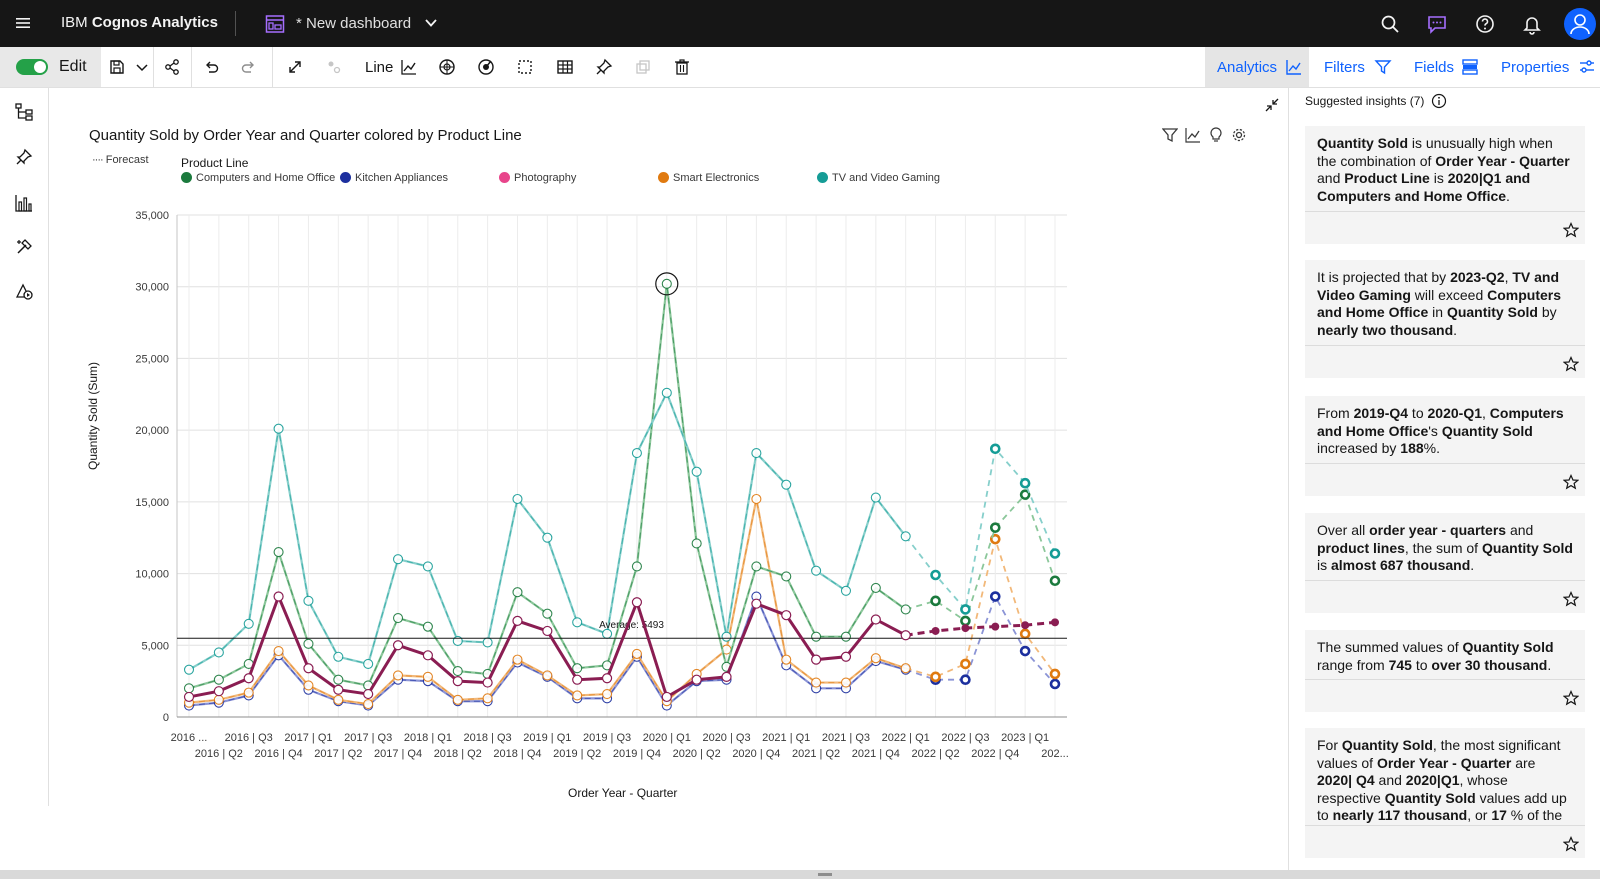 This screenshot has width=1600, height=879. What do you see at coordinates (401, 178) in the screenshot?
I see `legend-label: Kitchen Appliances` at bounding box center [401, 178].